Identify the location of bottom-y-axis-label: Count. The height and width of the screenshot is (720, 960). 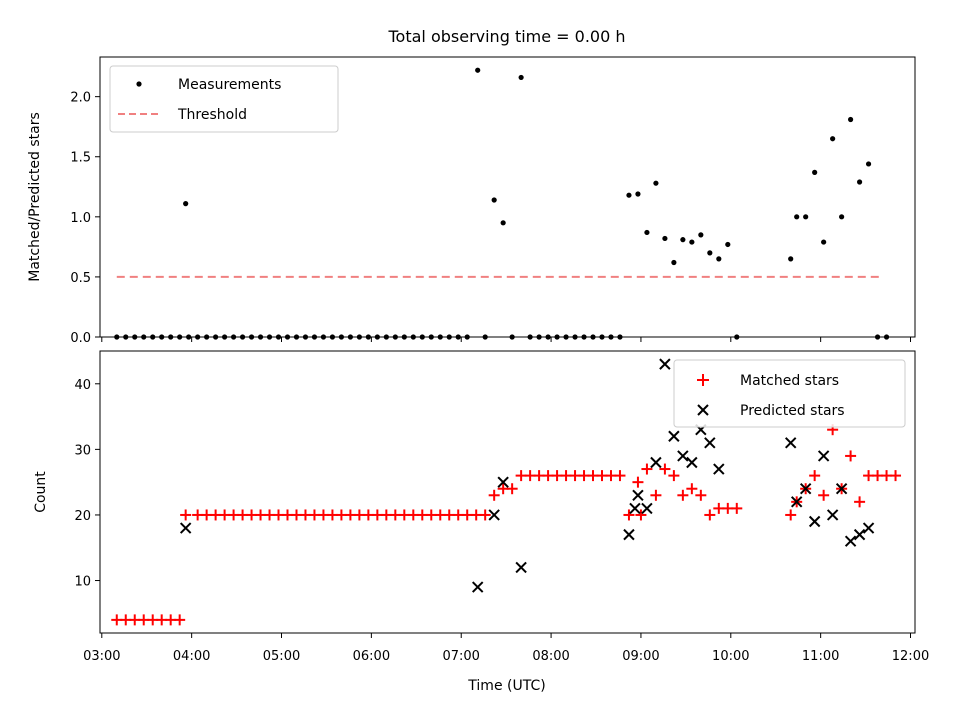
(41, 492).